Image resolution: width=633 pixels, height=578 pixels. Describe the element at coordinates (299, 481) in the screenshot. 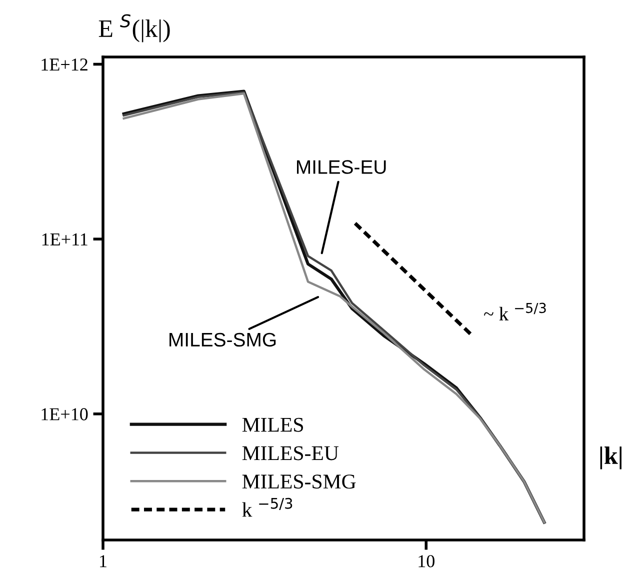

I see `legend-label: MILES-SMG` at that location.